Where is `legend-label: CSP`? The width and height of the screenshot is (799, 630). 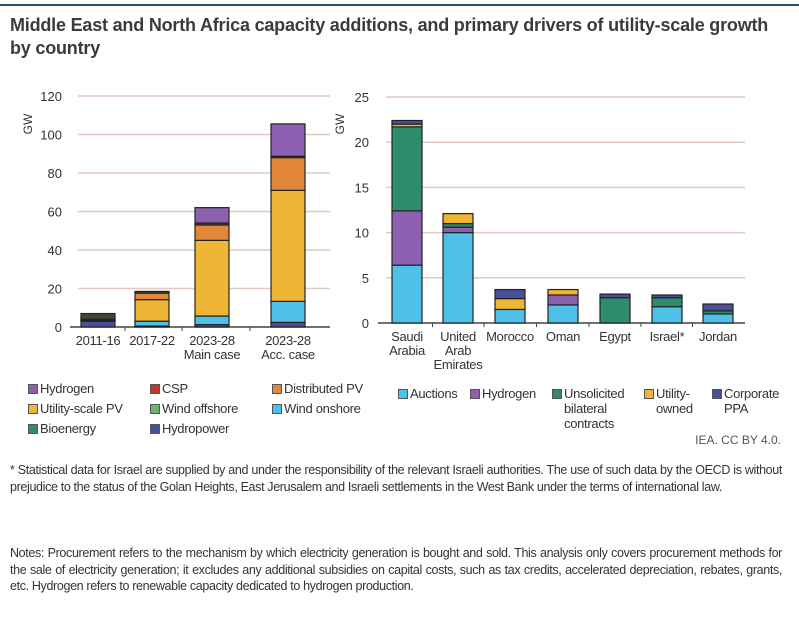
legend-label: CSP is located at coordinates (175, 388).